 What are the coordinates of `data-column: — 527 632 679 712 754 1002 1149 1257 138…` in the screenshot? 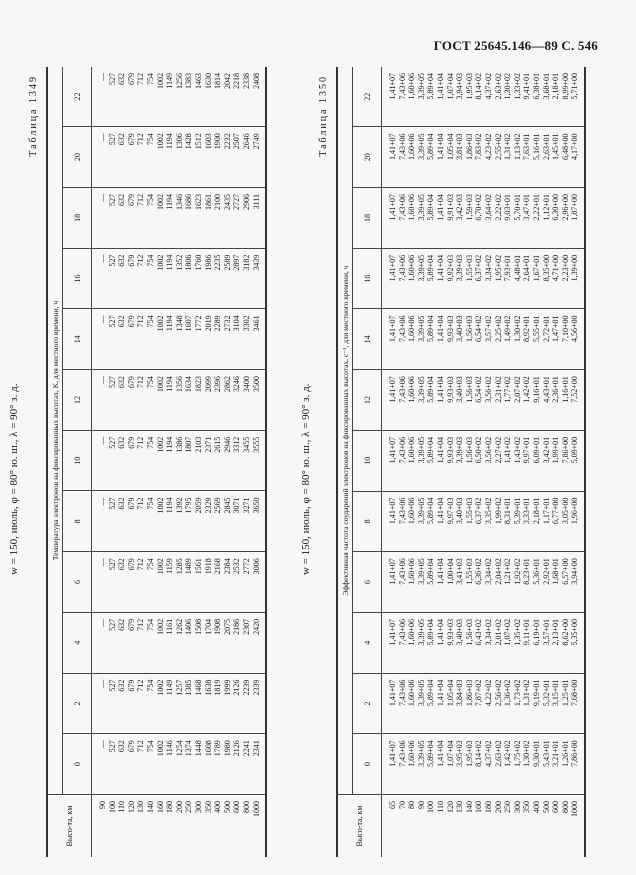 It's located at (179, 703).